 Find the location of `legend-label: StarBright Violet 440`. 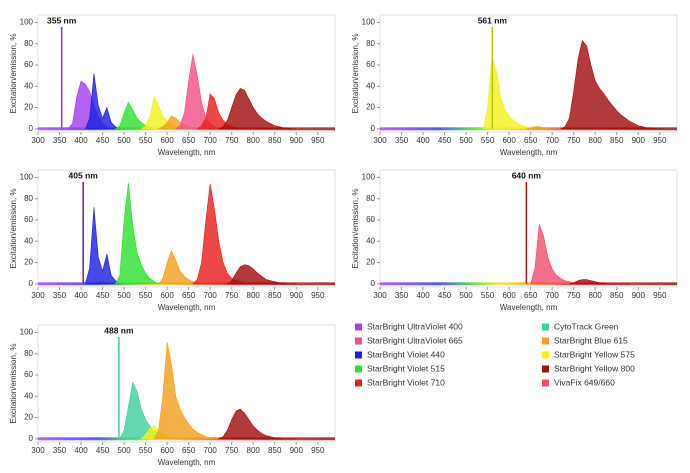

legend-label: StarBright Violet 440 is located at coordinates (406, 354).